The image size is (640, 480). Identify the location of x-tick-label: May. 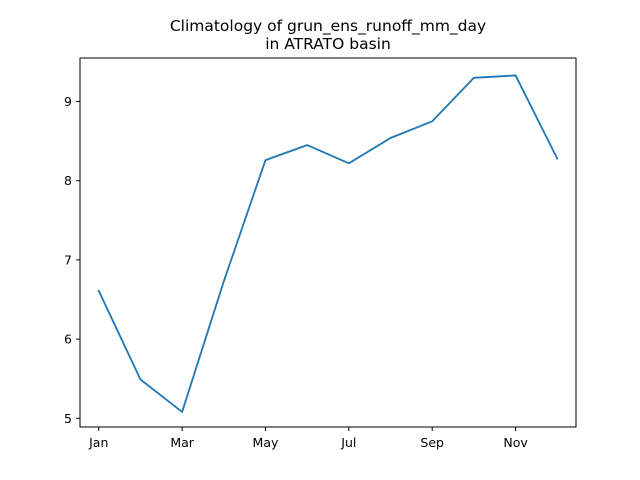
(266, 442).